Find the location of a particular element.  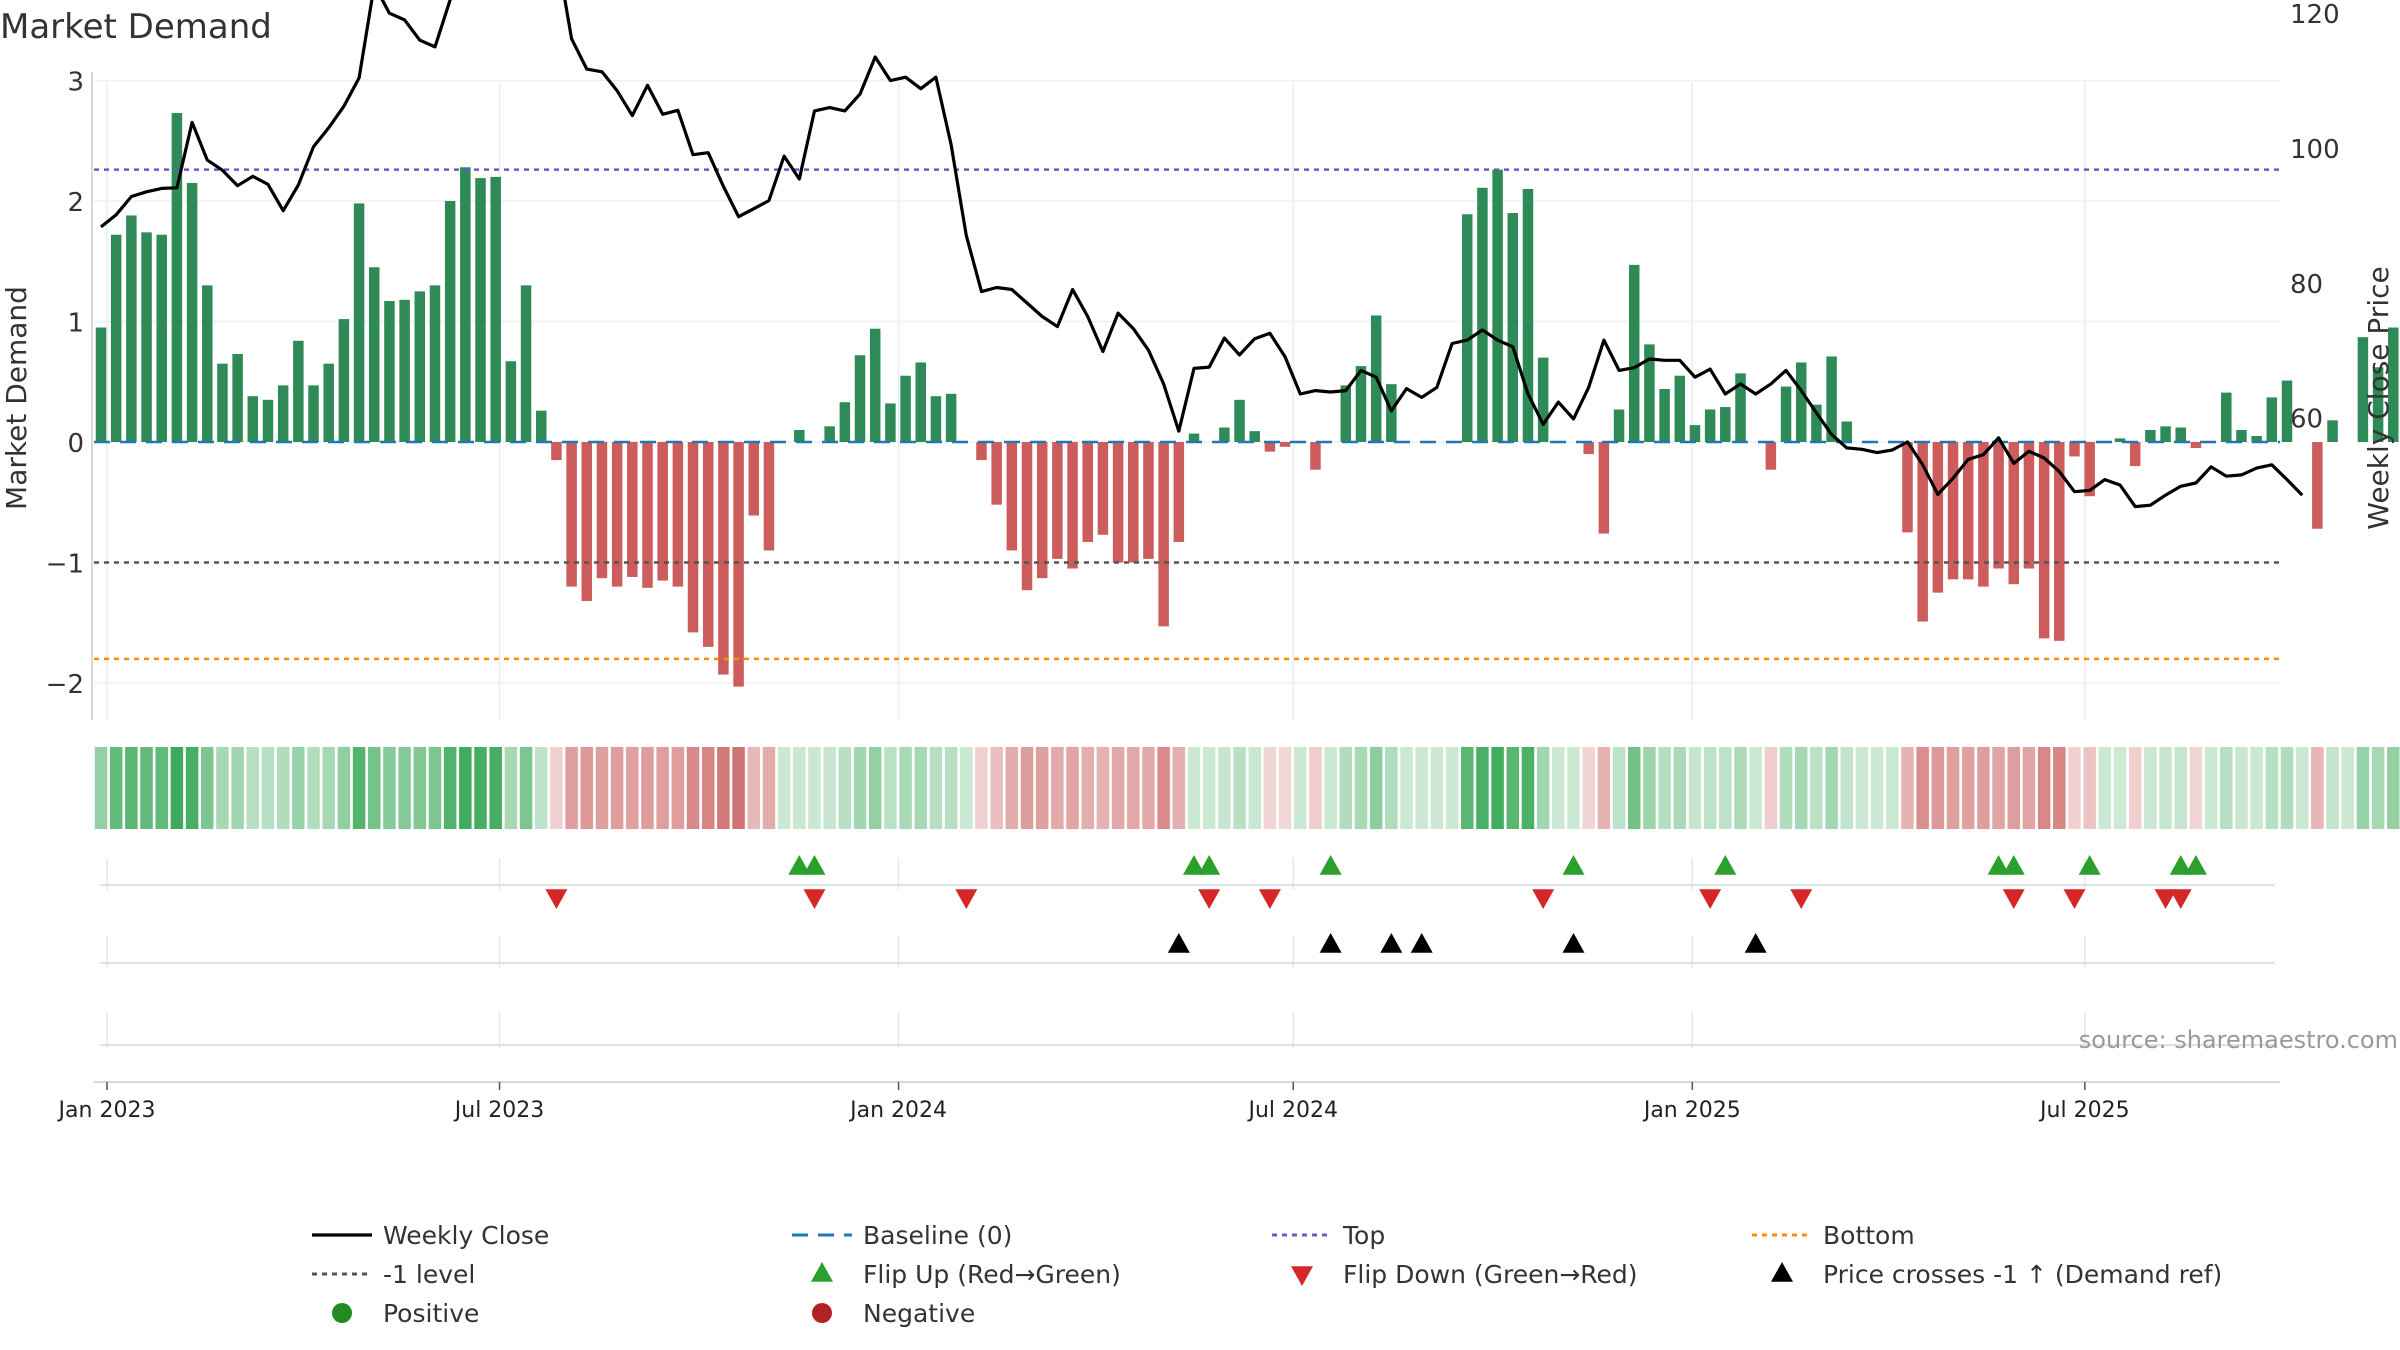

chart-title: Market Demand is located at coordinates (136, 27).